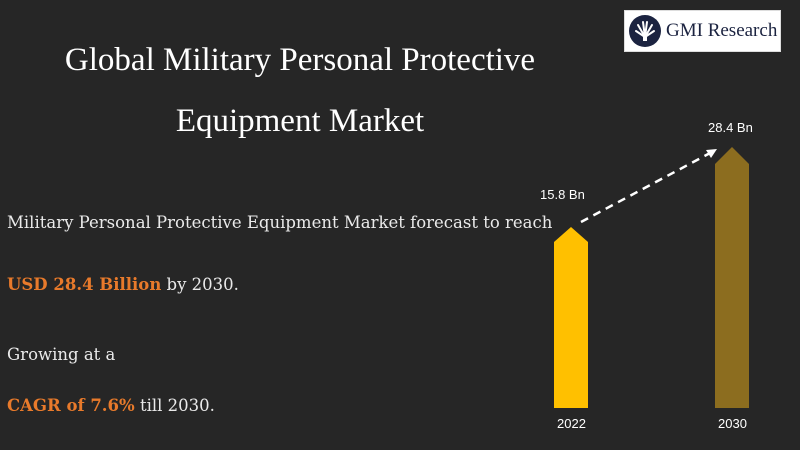 This screenshot has width=800, height=450. I want to click on gmi-logo: GMI Research, so click(702, 31).